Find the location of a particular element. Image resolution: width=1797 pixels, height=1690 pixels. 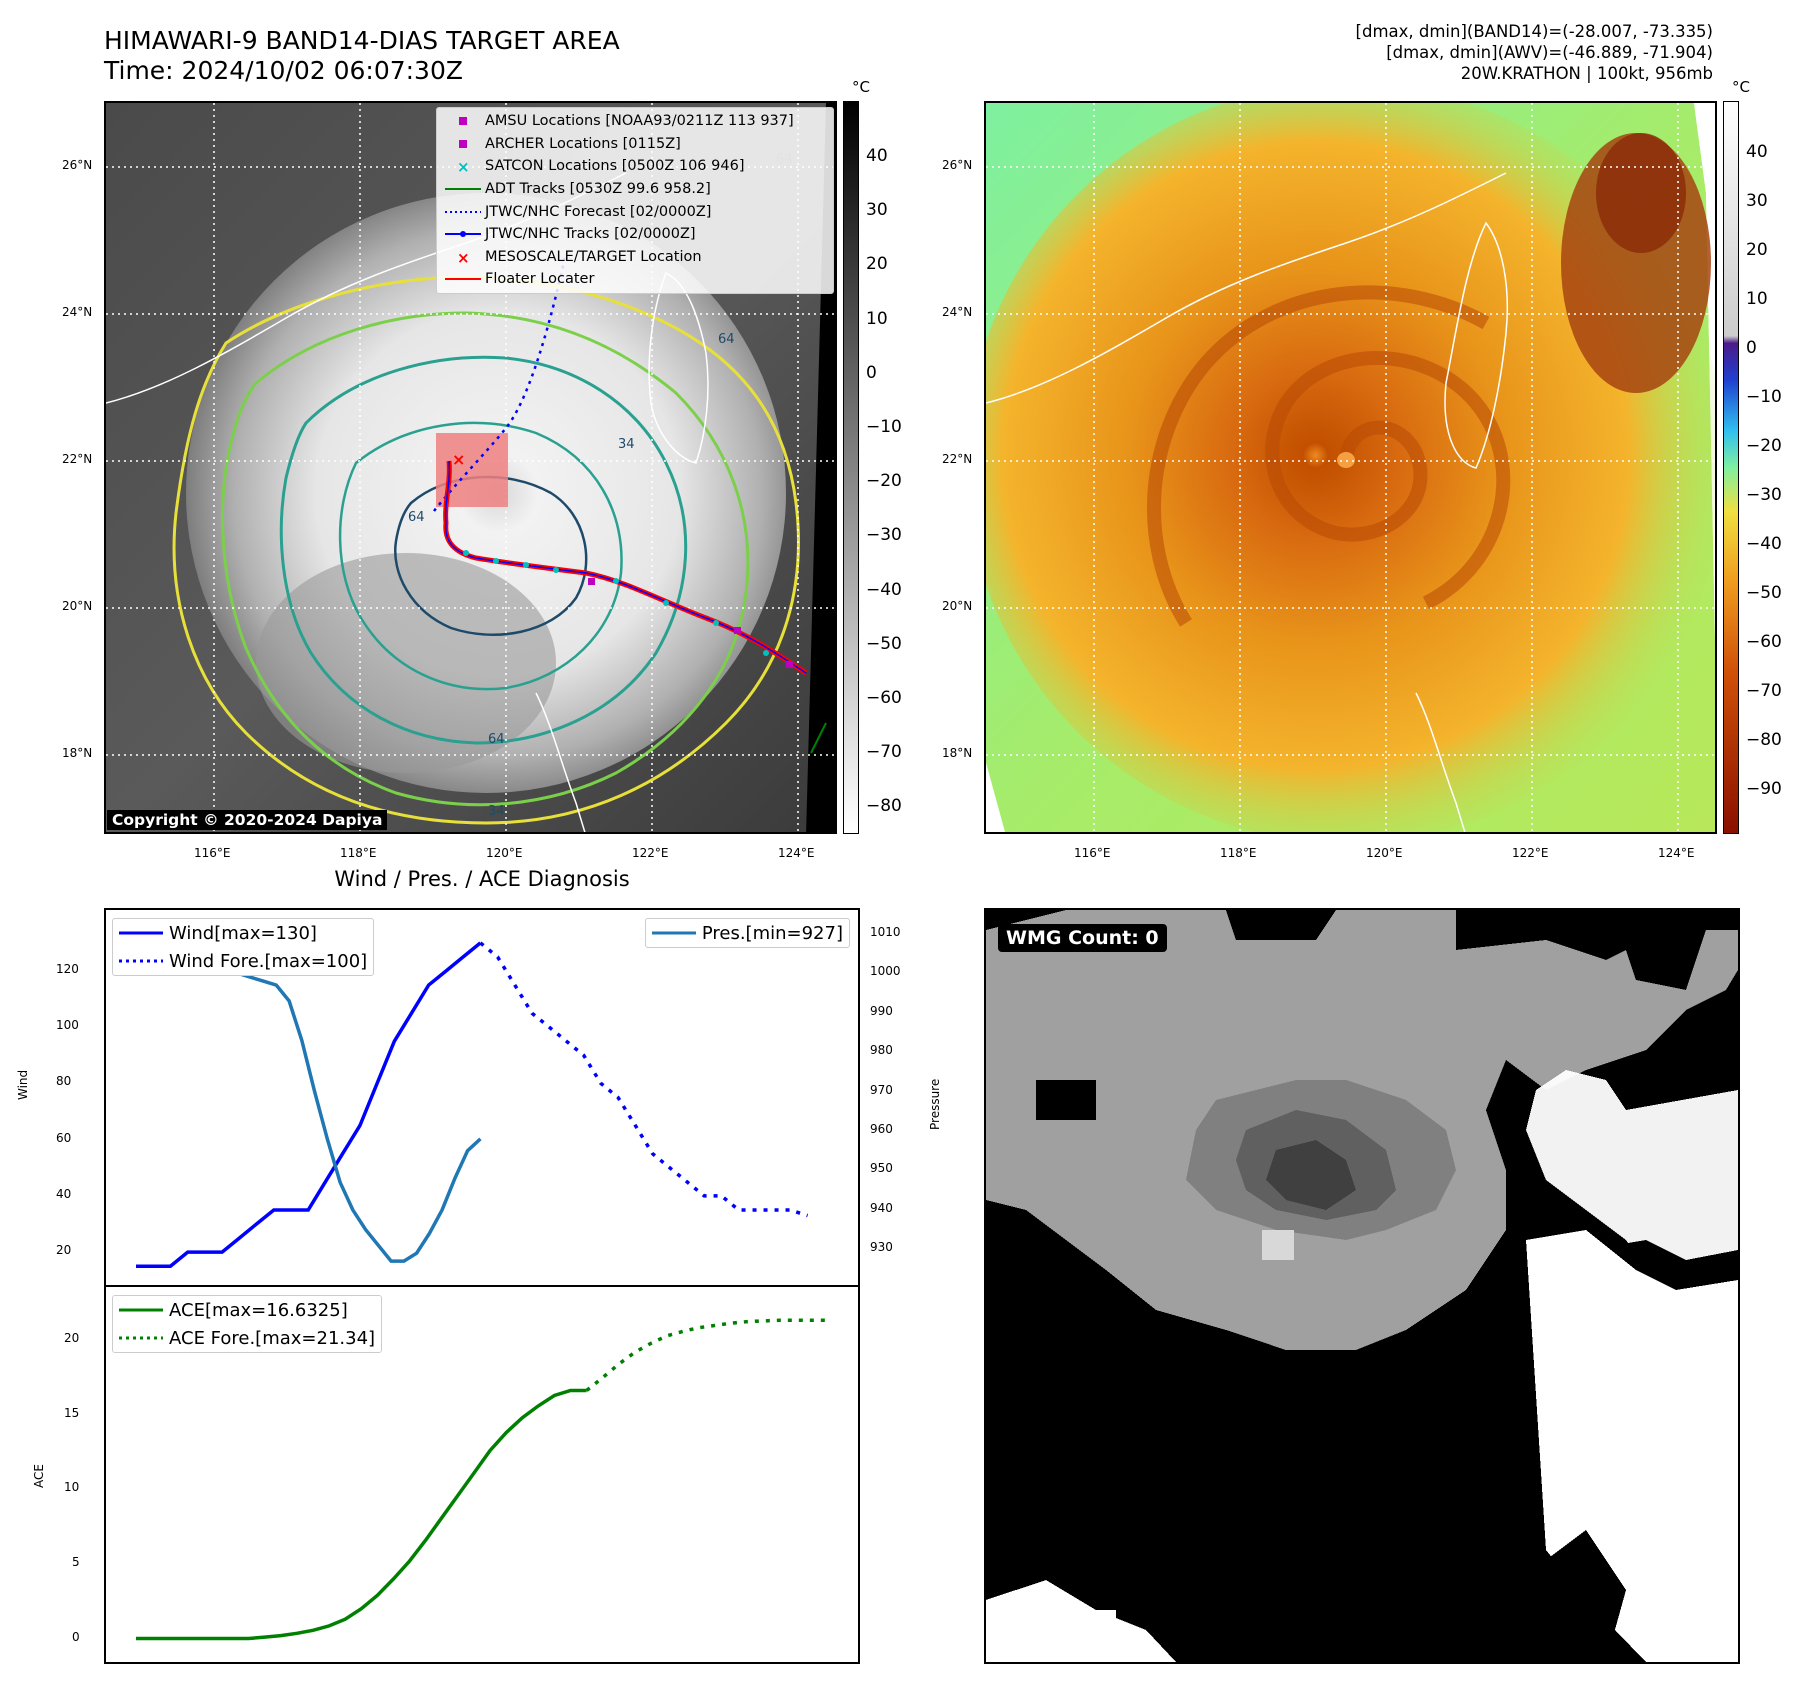

colorbar-right-tick: 30 is located at coordinates (1757, 201).